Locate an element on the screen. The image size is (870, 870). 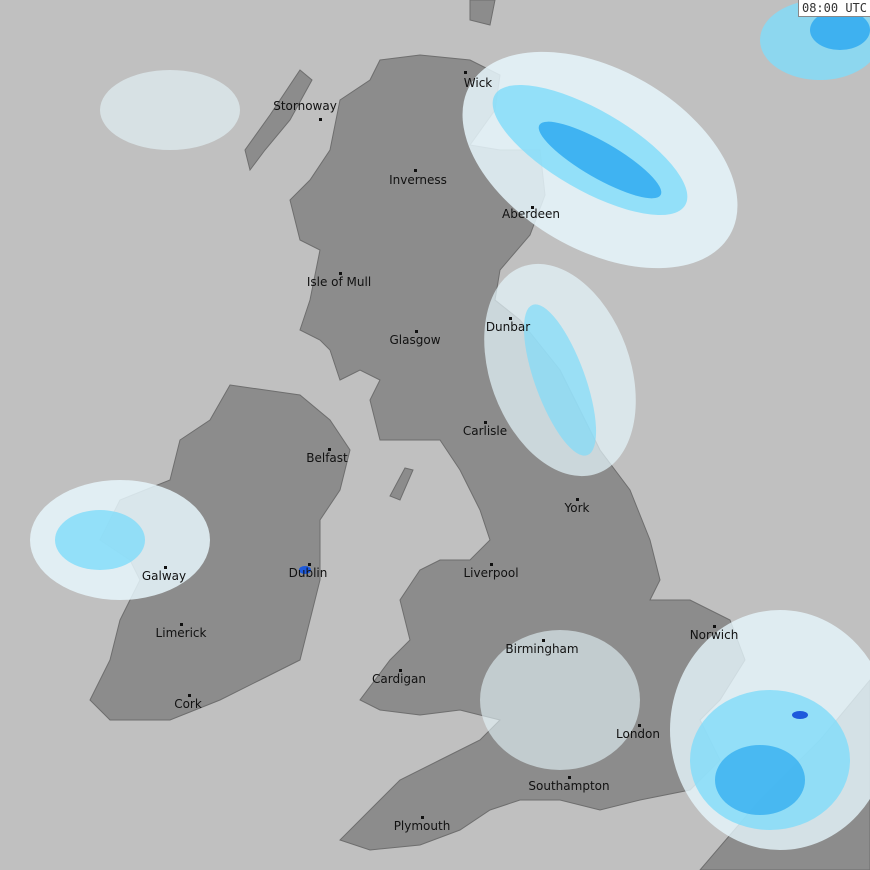
outer-hebrides is located at coordinates (278, 120).